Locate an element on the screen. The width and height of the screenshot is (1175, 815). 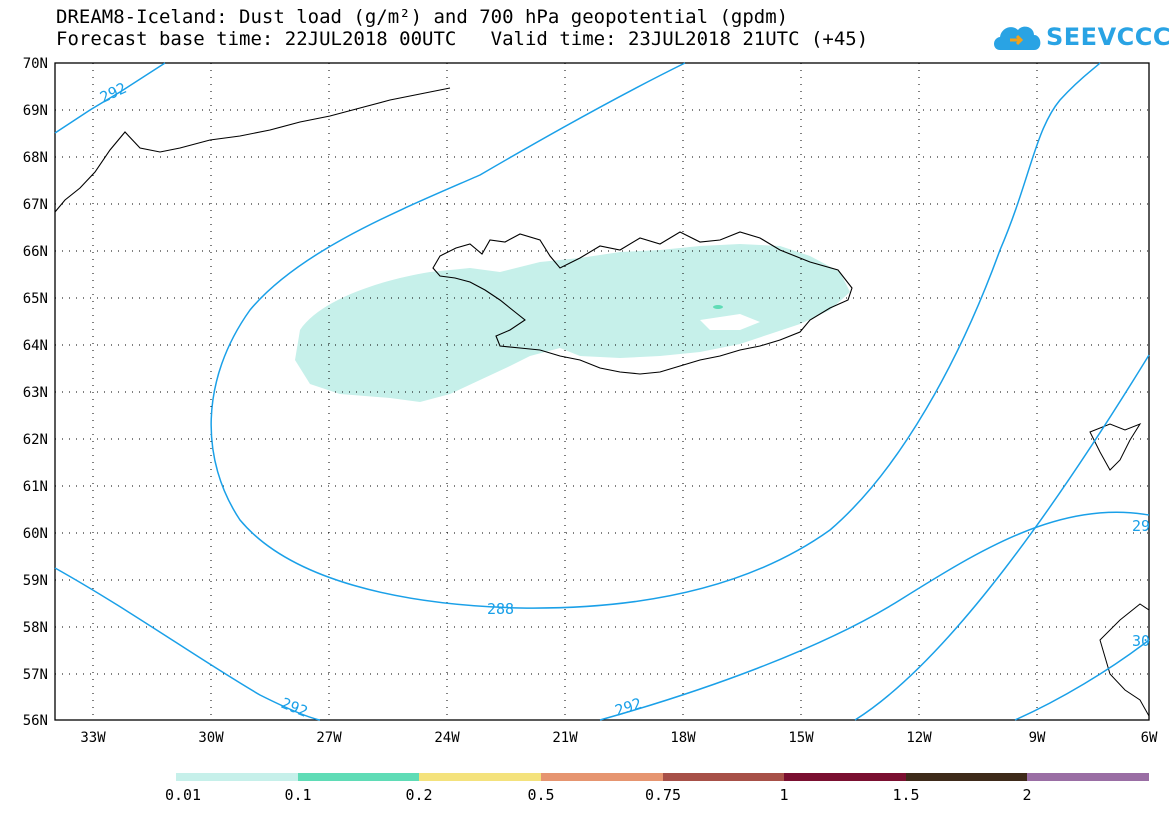
lon-label: 15W is located at coordinates (801, 738).